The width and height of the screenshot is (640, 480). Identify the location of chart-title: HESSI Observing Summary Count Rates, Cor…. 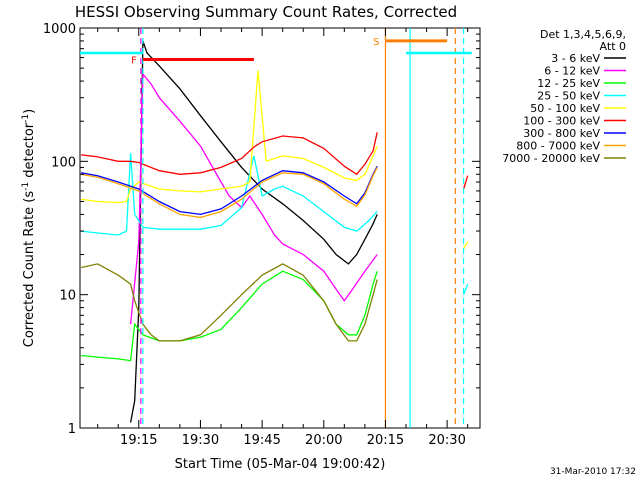
(266, 12).